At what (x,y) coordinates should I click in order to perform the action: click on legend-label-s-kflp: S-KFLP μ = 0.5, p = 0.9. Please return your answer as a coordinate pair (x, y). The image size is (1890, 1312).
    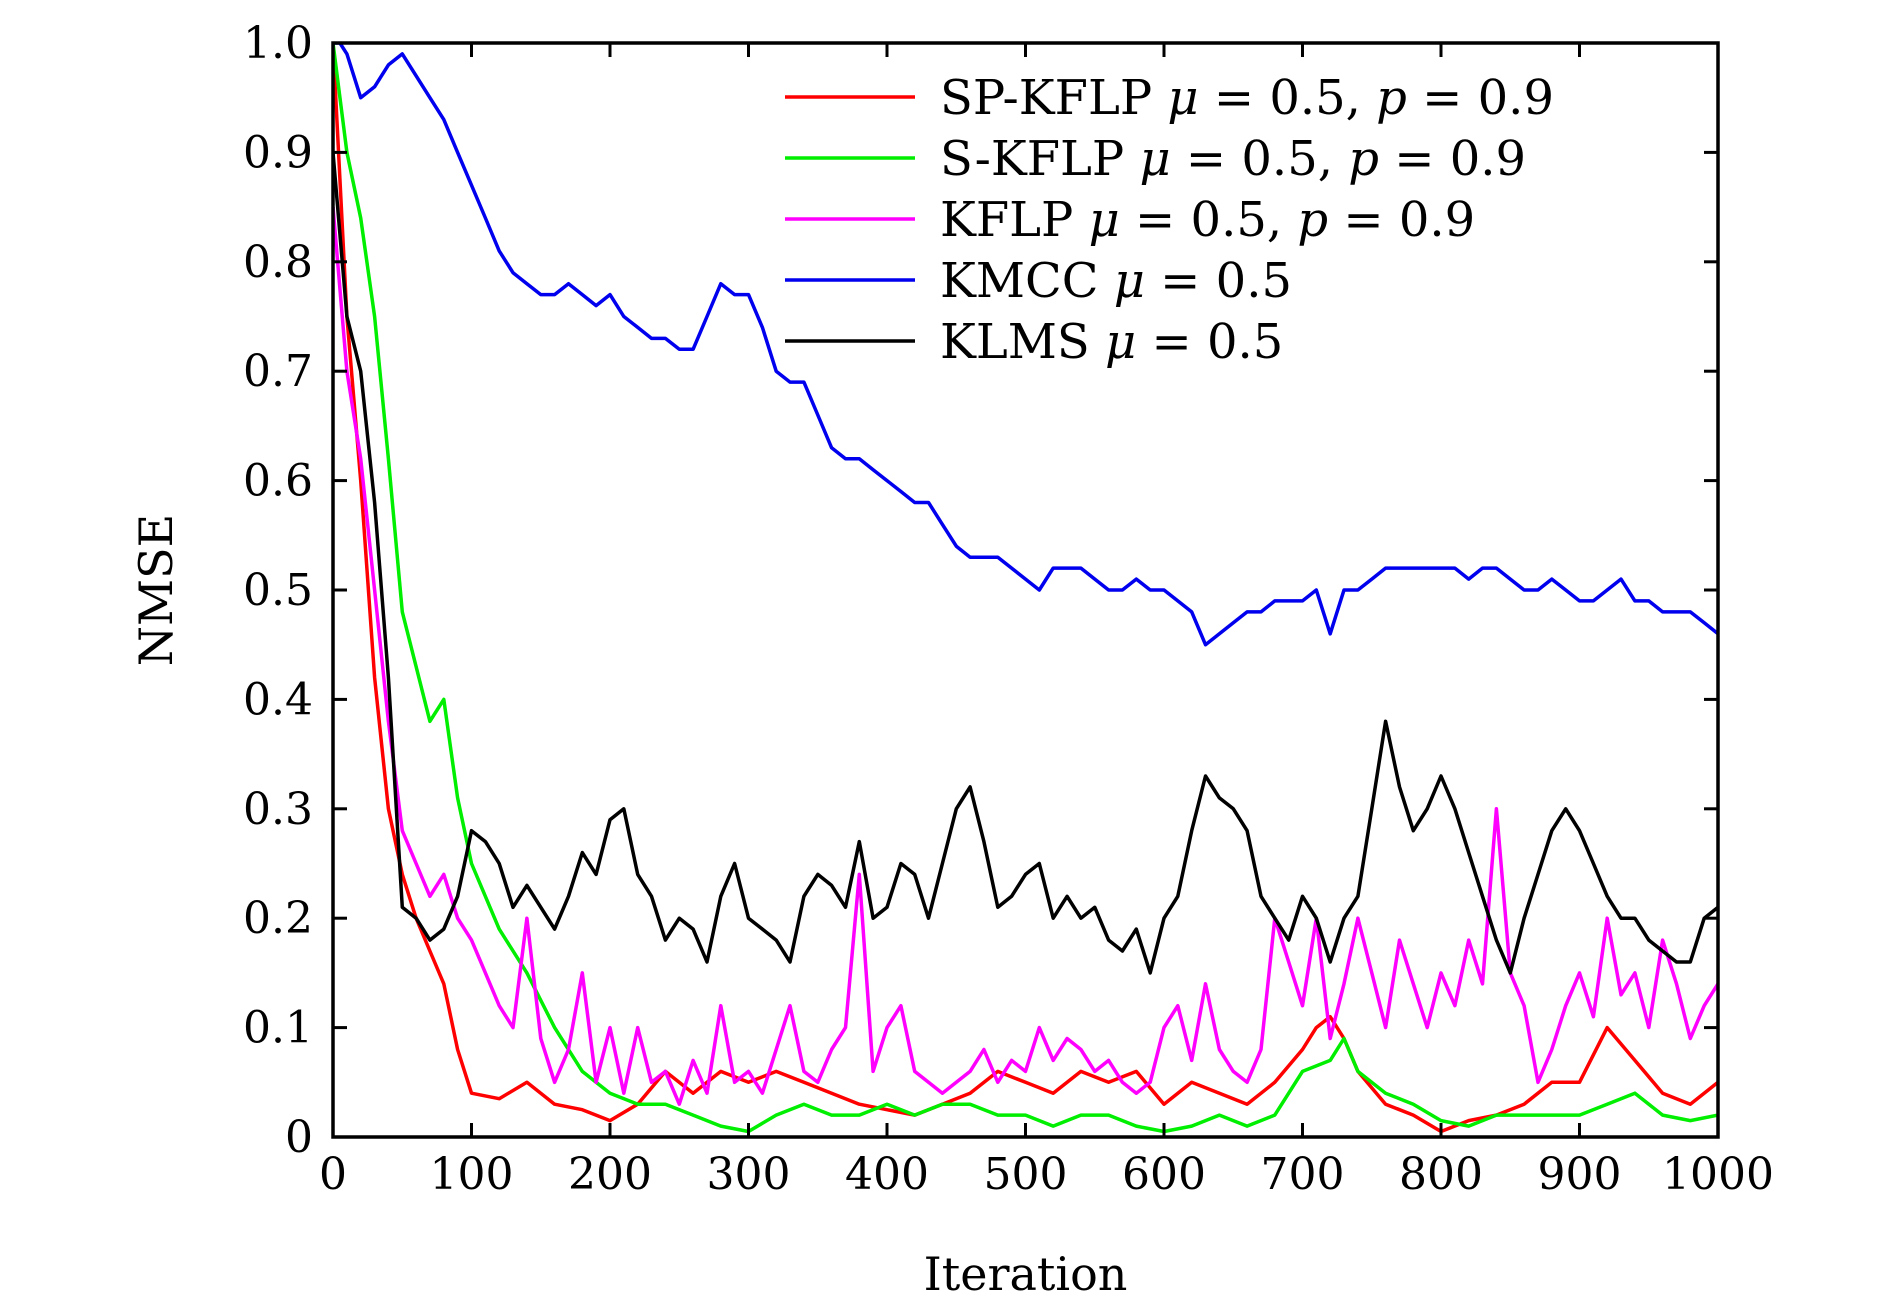
    Looking at the image, I should click on (1233, 159).